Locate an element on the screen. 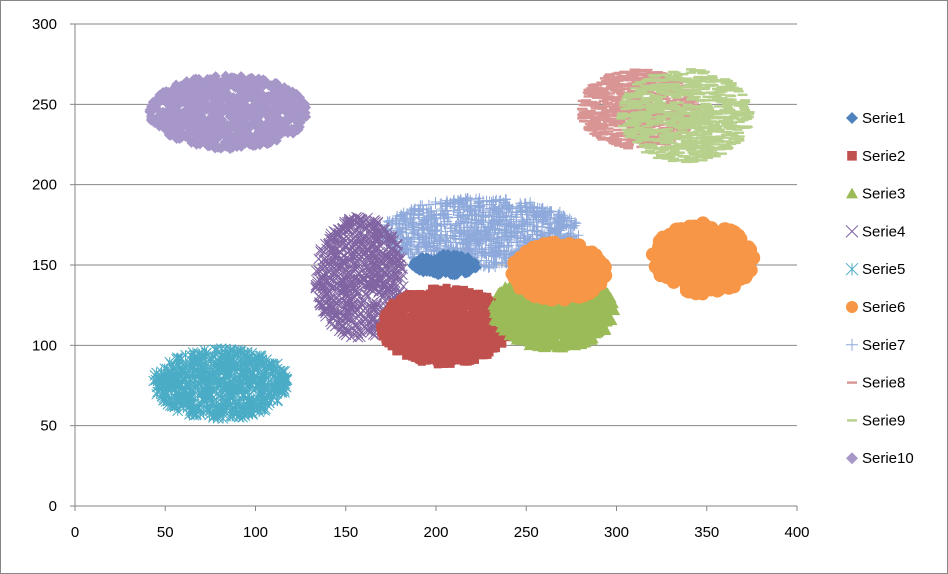 The width and height of the screenshot is (948, 574). x-tick-label: 300 is located at coordinates (616, 532).